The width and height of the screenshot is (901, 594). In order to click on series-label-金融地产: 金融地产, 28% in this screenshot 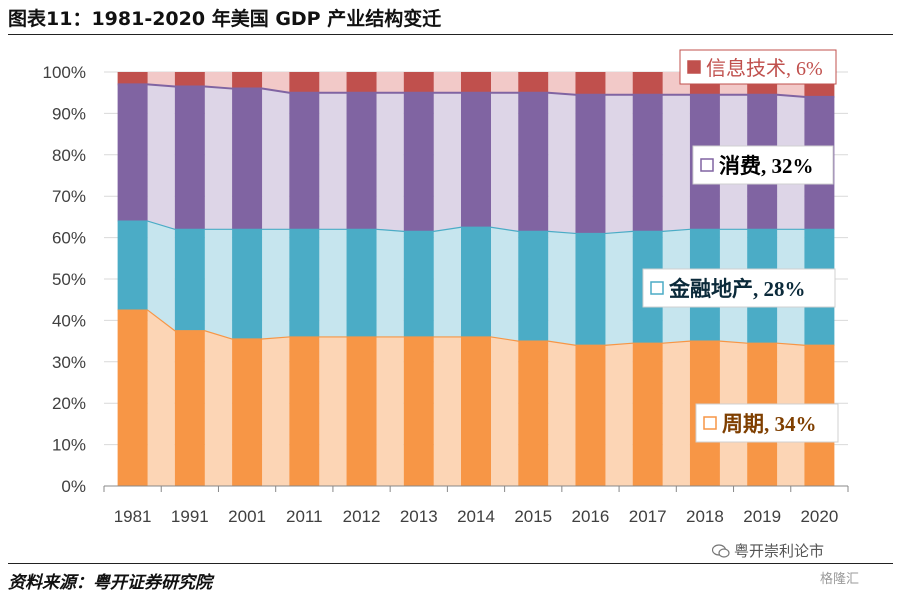, I will do `click(737, 289)`.